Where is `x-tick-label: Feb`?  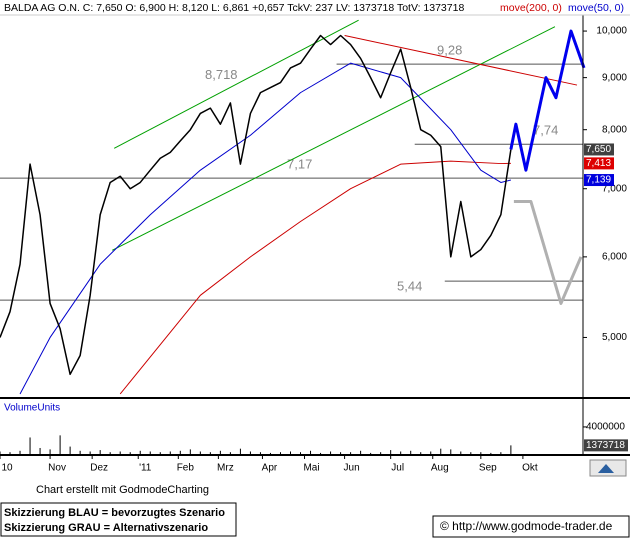 x-tick-label: Feb is located at coordinates (186, 468).